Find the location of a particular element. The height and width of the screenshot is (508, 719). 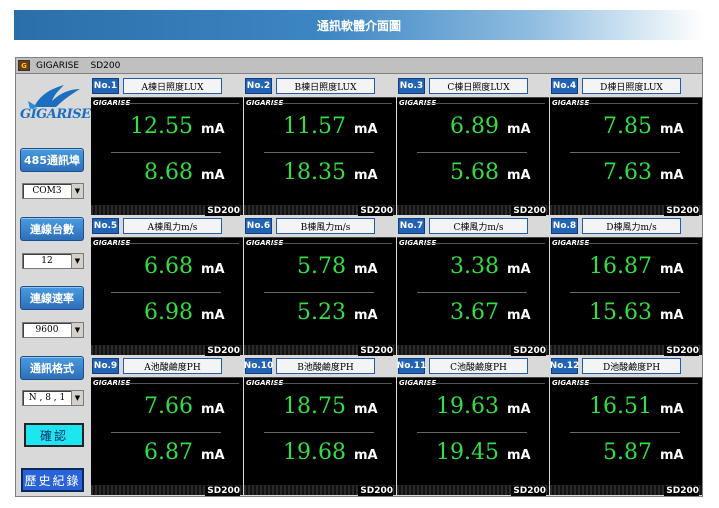

panel-number-badge: No.8 is located at coordinates (564, 226).